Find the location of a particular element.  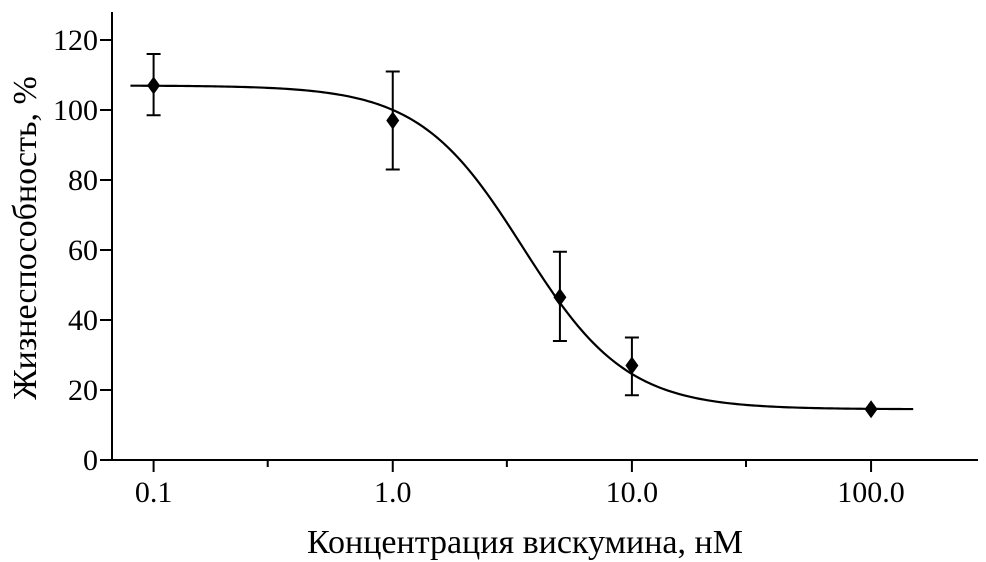

y-tick-label: 60 is located at coordinates (83, 250).